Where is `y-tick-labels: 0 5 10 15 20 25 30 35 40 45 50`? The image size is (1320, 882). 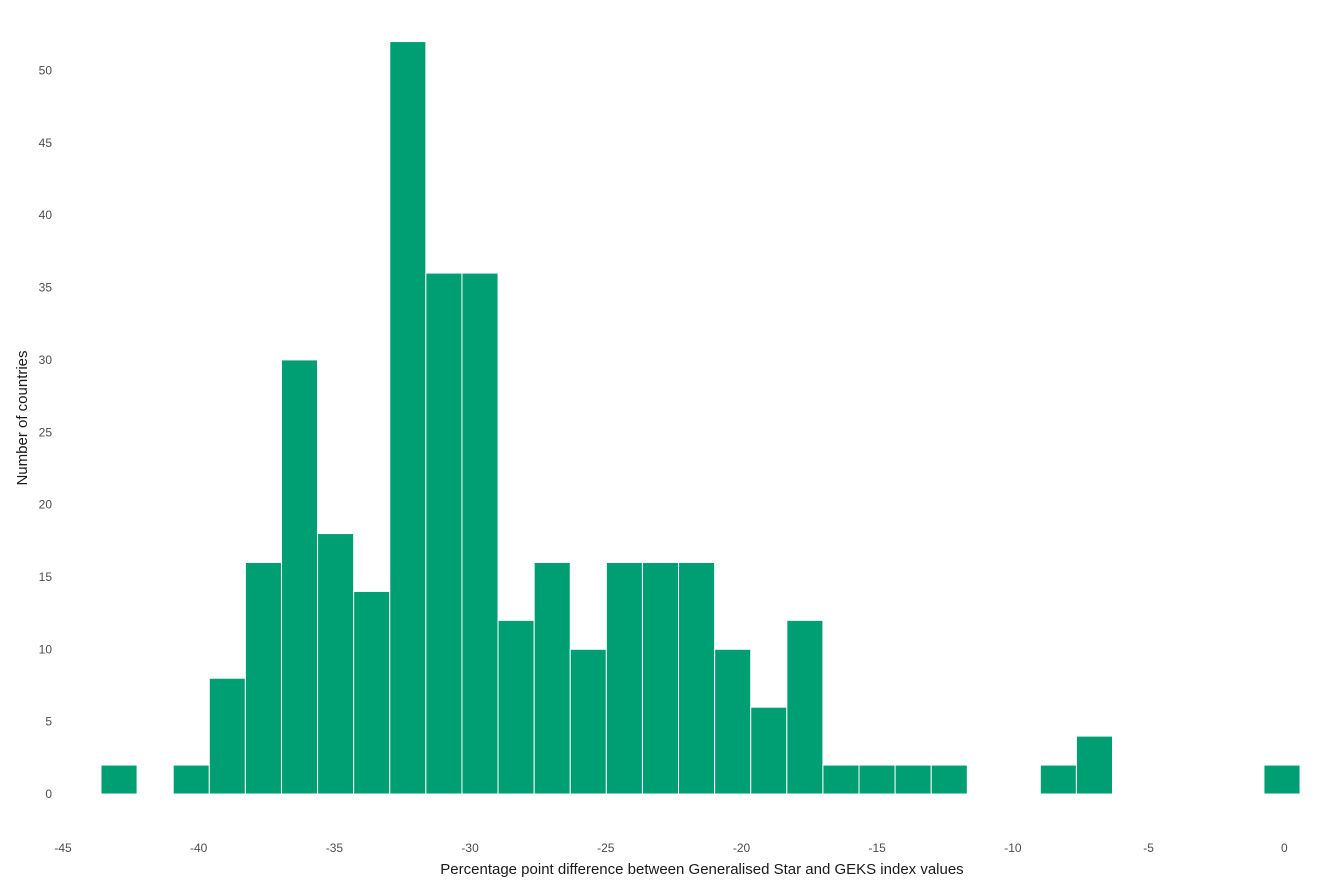
y-tick-labels: 0 5 10 15 20 25 30 35 40 45 50 is located at coordinates (46, 433).